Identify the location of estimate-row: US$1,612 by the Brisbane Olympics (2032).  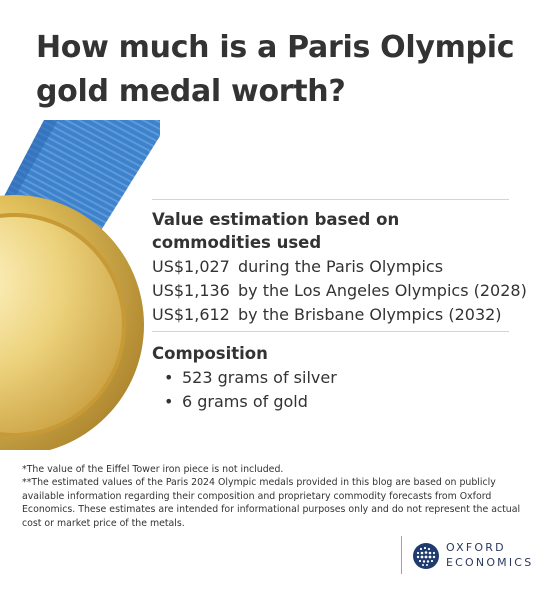
(327, 315).